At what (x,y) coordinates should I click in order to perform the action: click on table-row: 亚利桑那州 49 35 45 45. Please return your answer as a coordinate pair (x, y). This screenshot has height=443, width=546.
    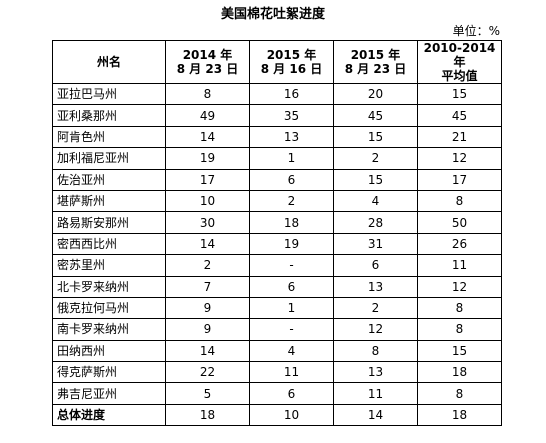
    Looking at the image, I should click on (277, 115).